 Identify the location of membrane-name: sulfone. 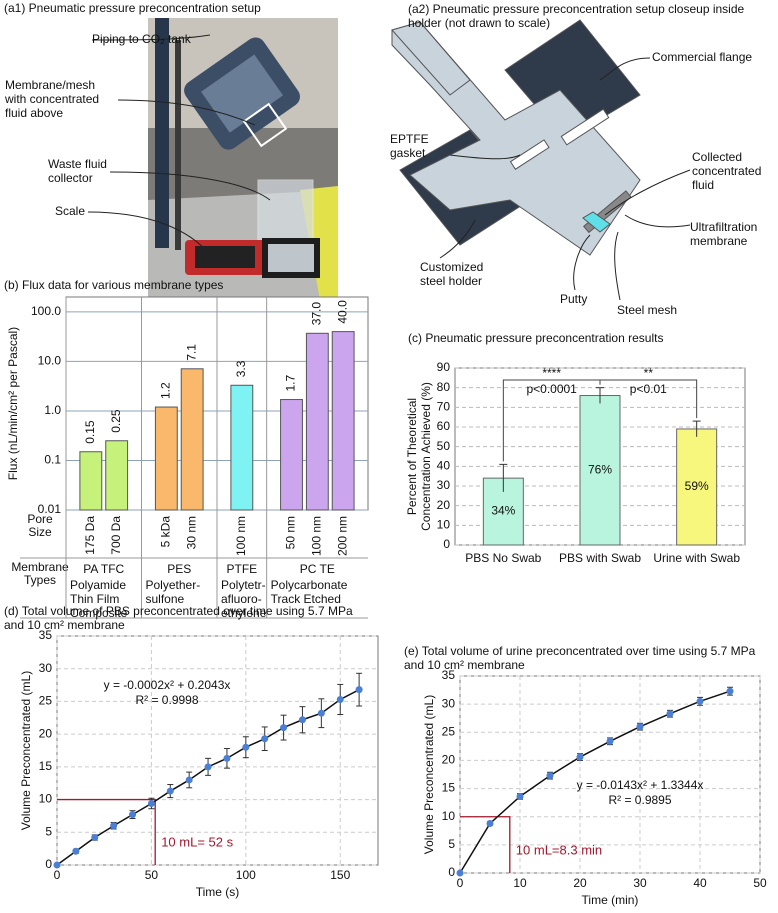
(165, 599).